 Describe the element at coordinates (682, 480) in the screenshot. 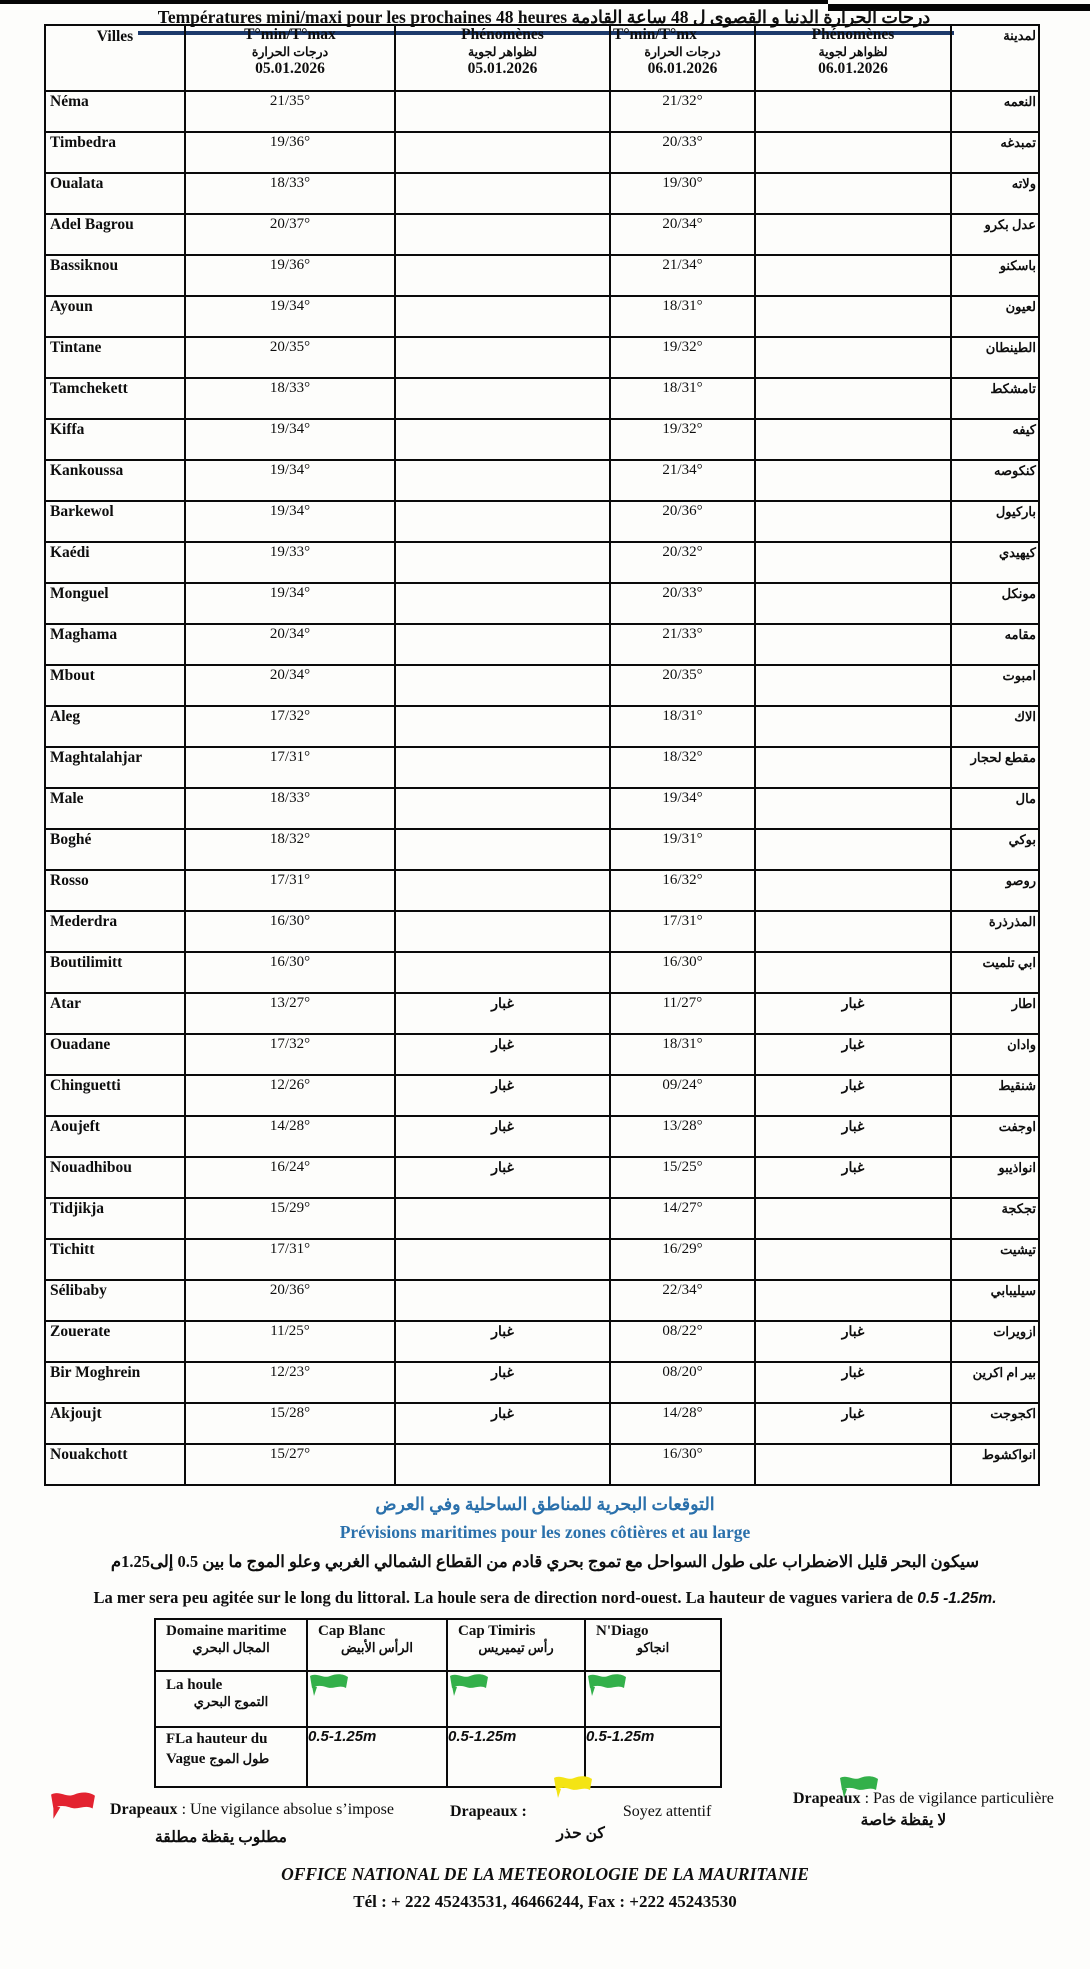

I see `temp-day2: 21/34°` at that location.